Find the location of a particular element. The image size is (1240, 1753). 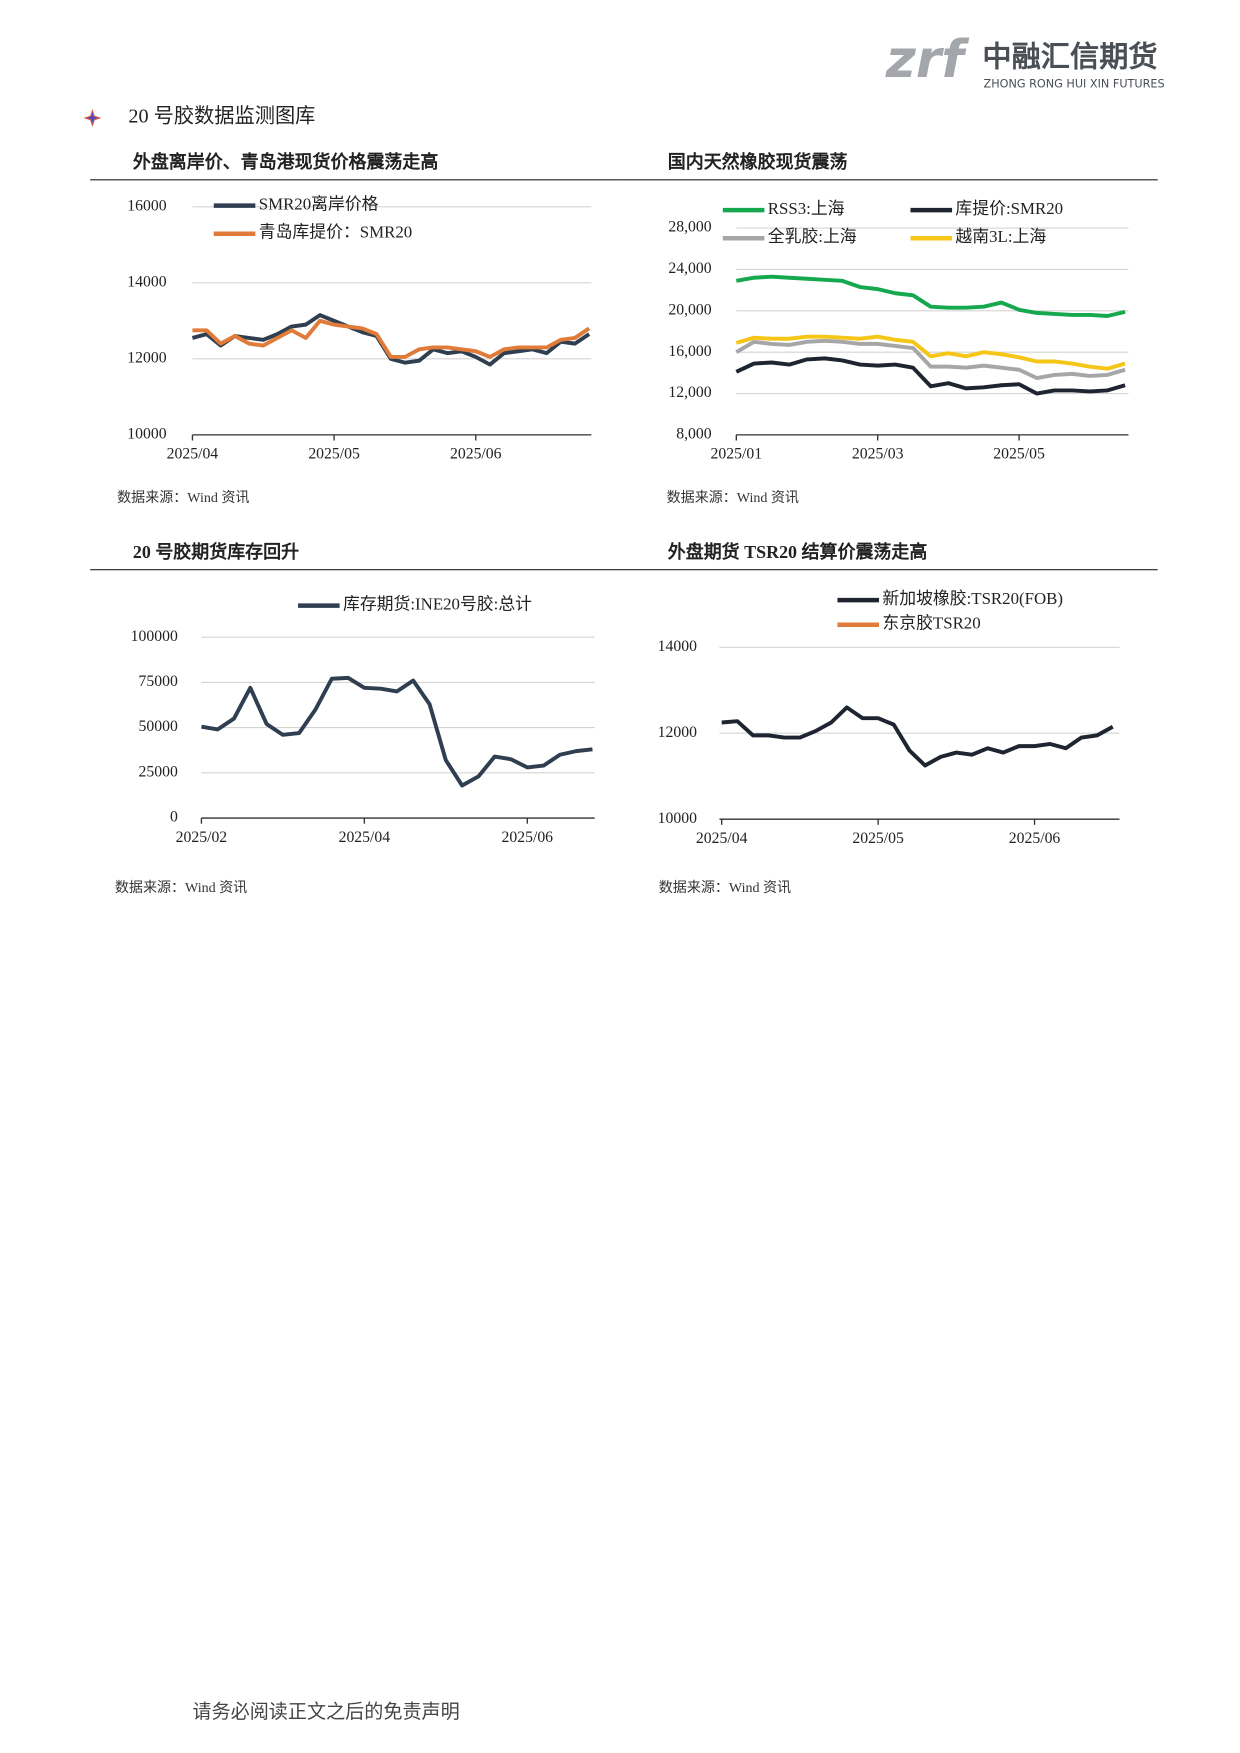

y-tick-label: 20,000 is located at coordinates (689, 309).